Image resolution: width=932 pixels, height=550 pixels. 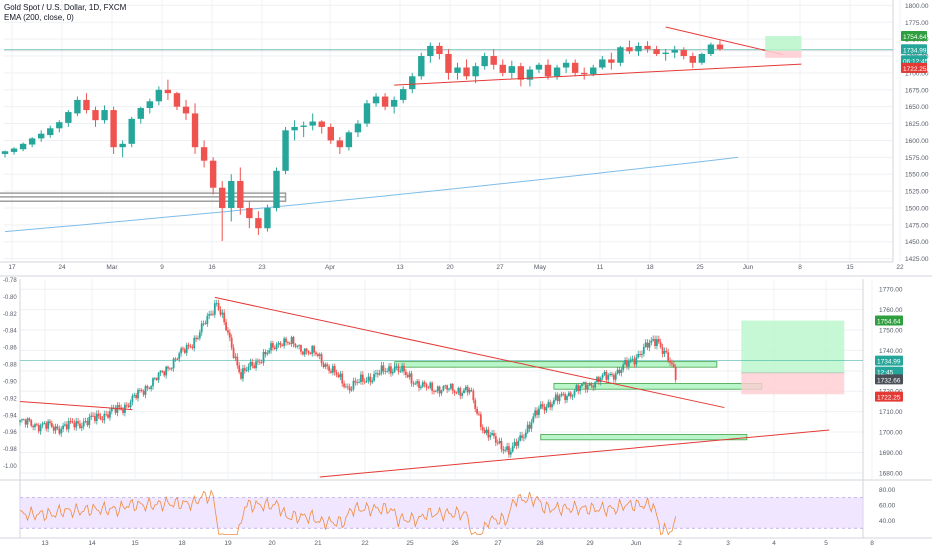 What do you see at coordinates (917, 6) in the screenshot?
I see `y-tick-label: 1800.00` at bounding box center [917, 6].